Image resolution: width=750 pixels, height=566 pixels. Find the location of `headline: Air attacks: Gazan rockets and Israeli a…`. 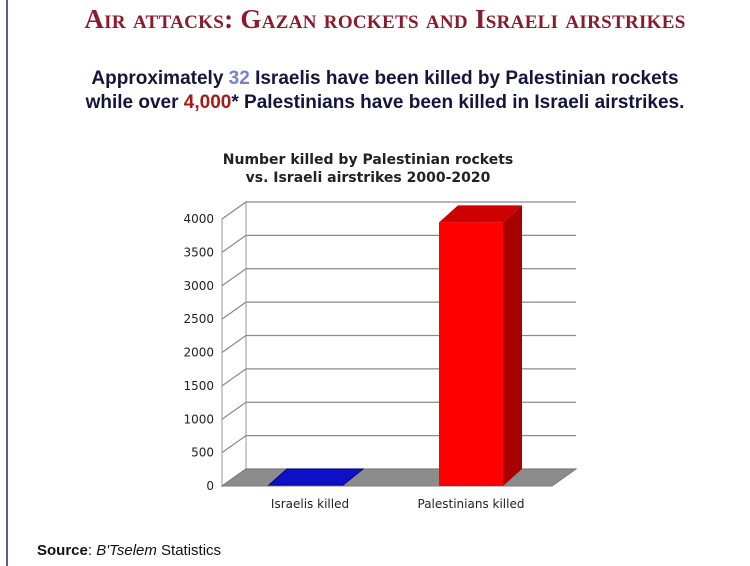

headline: Air attacks: Gazan rockets and Israeli a… is located at coordinates (385, 19).